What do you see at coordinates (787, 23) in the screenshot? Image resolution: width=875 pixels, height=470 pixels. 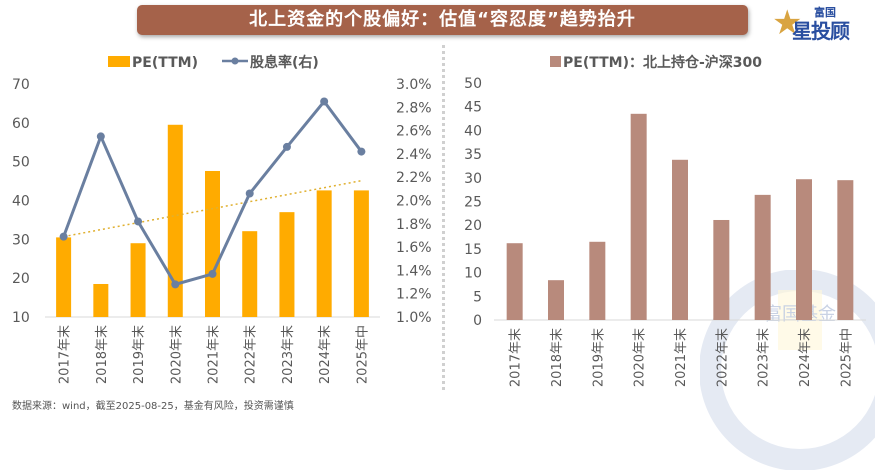 I see `star-icon: ★` at bounding box center [787, 23].